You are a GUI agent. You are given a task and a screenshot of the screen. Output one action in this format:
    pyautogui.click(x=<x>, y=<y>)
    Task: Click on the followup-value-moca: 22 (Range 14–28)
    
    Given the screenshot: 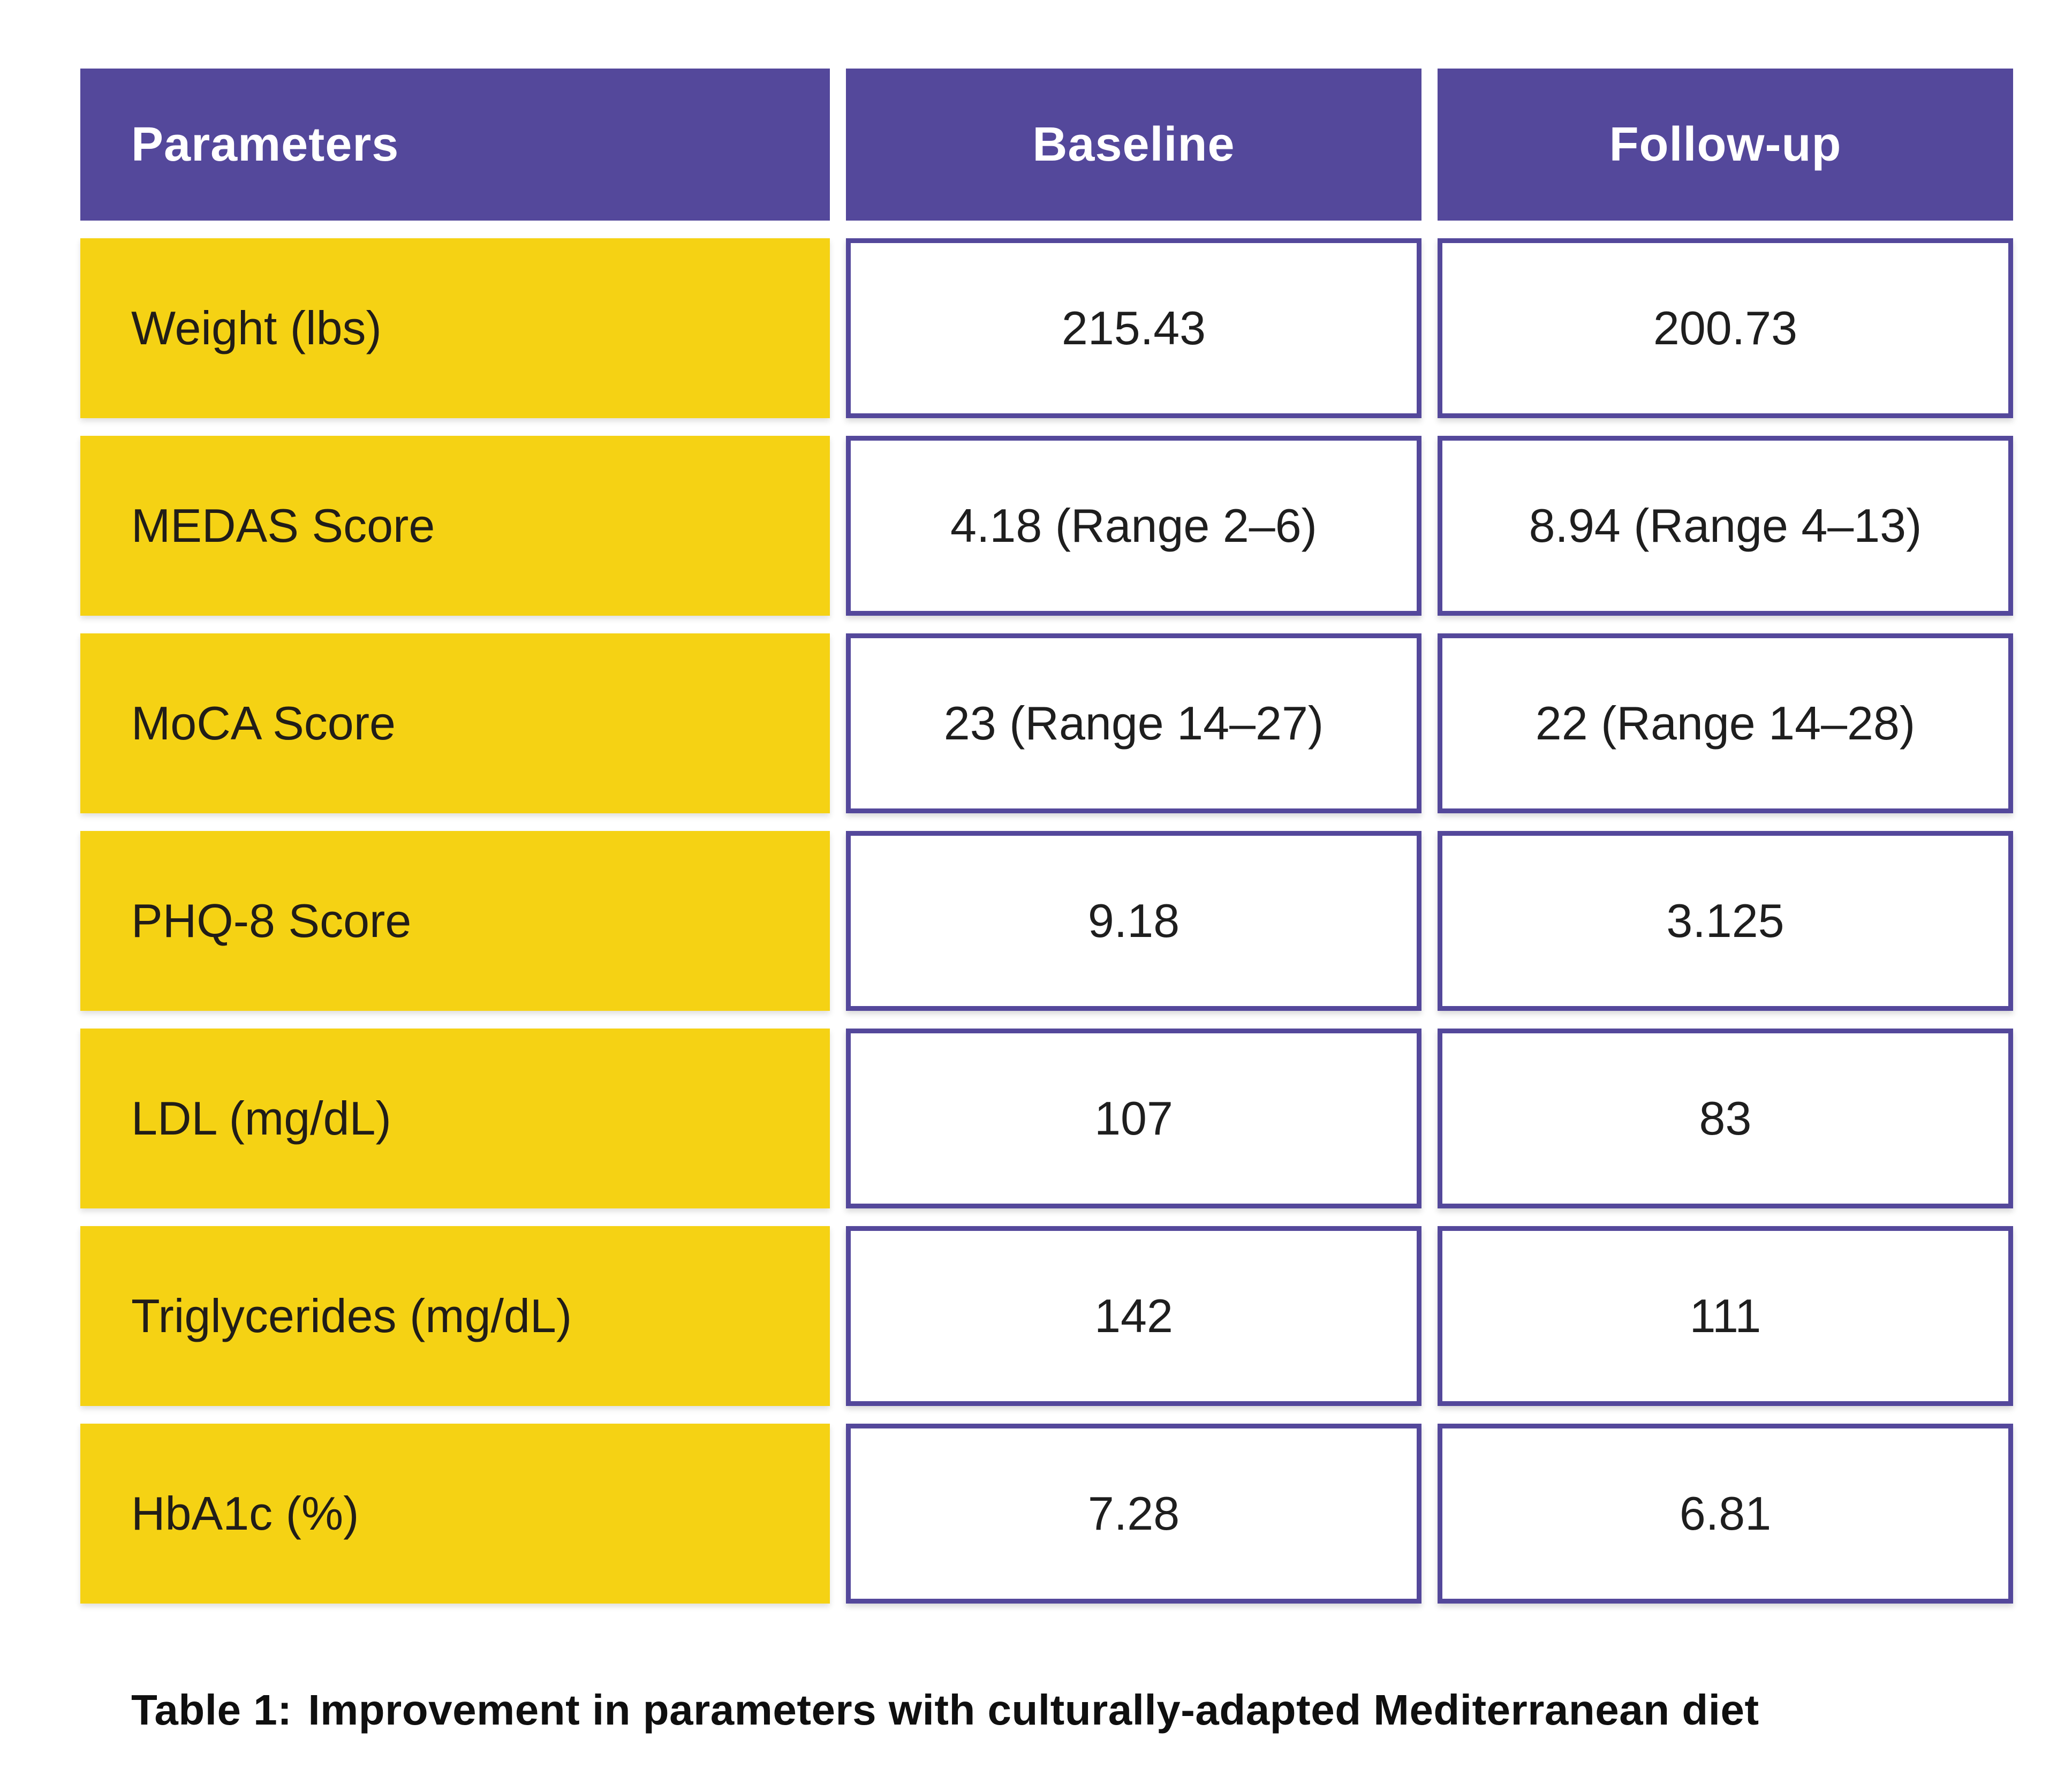 What is the action you would take?
    pyautogui.click(x=1726, y=723)
    